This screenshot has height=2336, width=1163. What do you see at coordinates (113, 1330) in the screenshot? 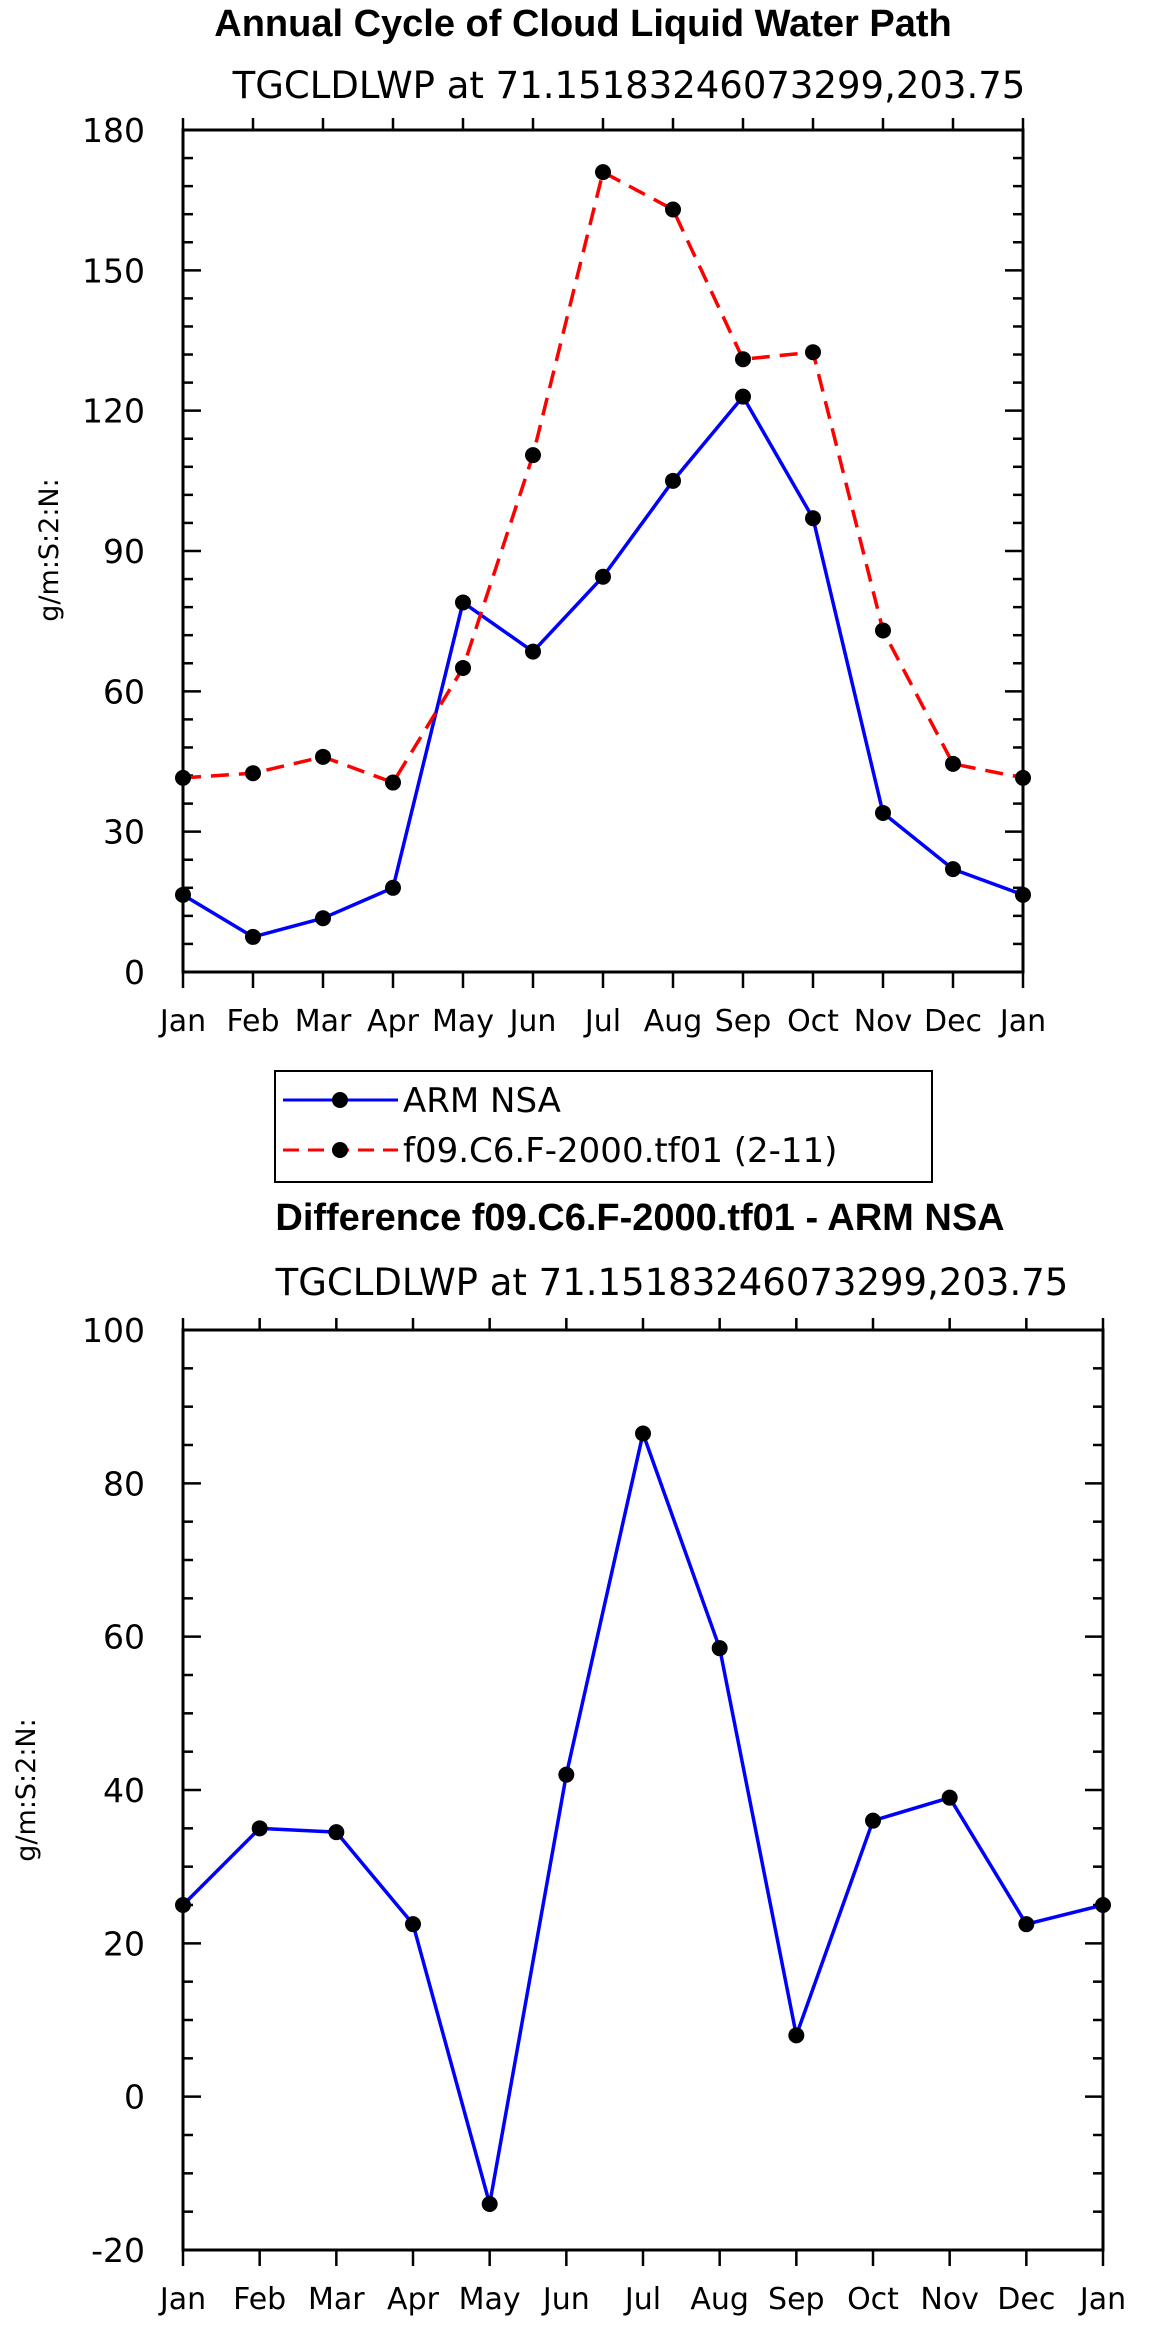
I see `y-tick-label: 100` at bounding box center [113, 1330].